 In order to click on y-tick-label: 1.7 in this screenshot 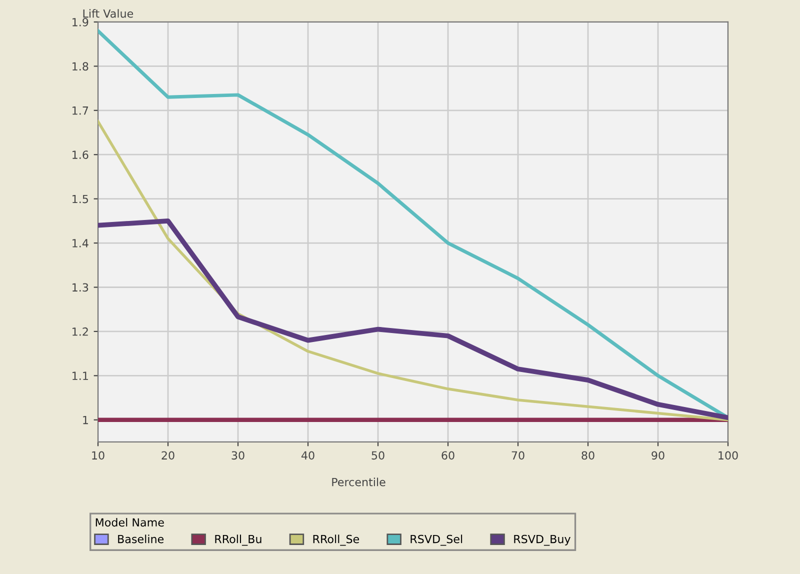, I will do `click(80, 110)`.